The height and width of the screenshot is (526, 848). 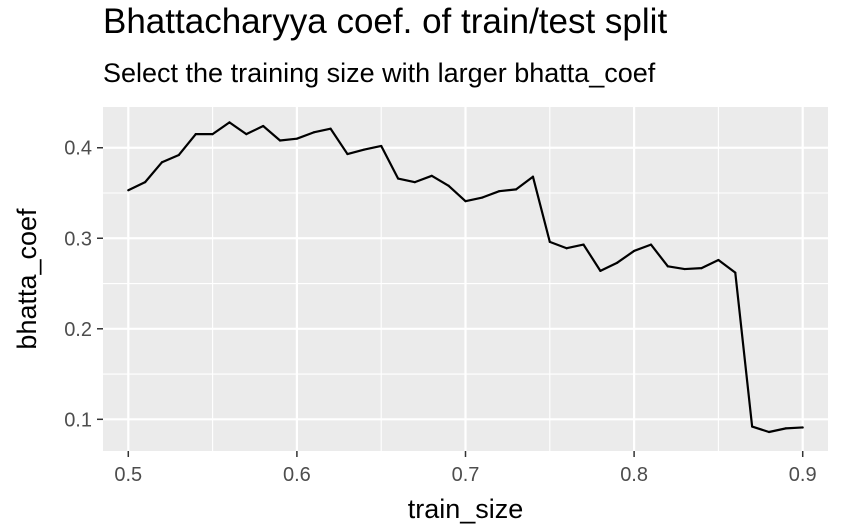 What do you see at coordinates (78, 420) in the screenshot?
I see `y-tick-label: 0.1` at bounding box center [78, 420].